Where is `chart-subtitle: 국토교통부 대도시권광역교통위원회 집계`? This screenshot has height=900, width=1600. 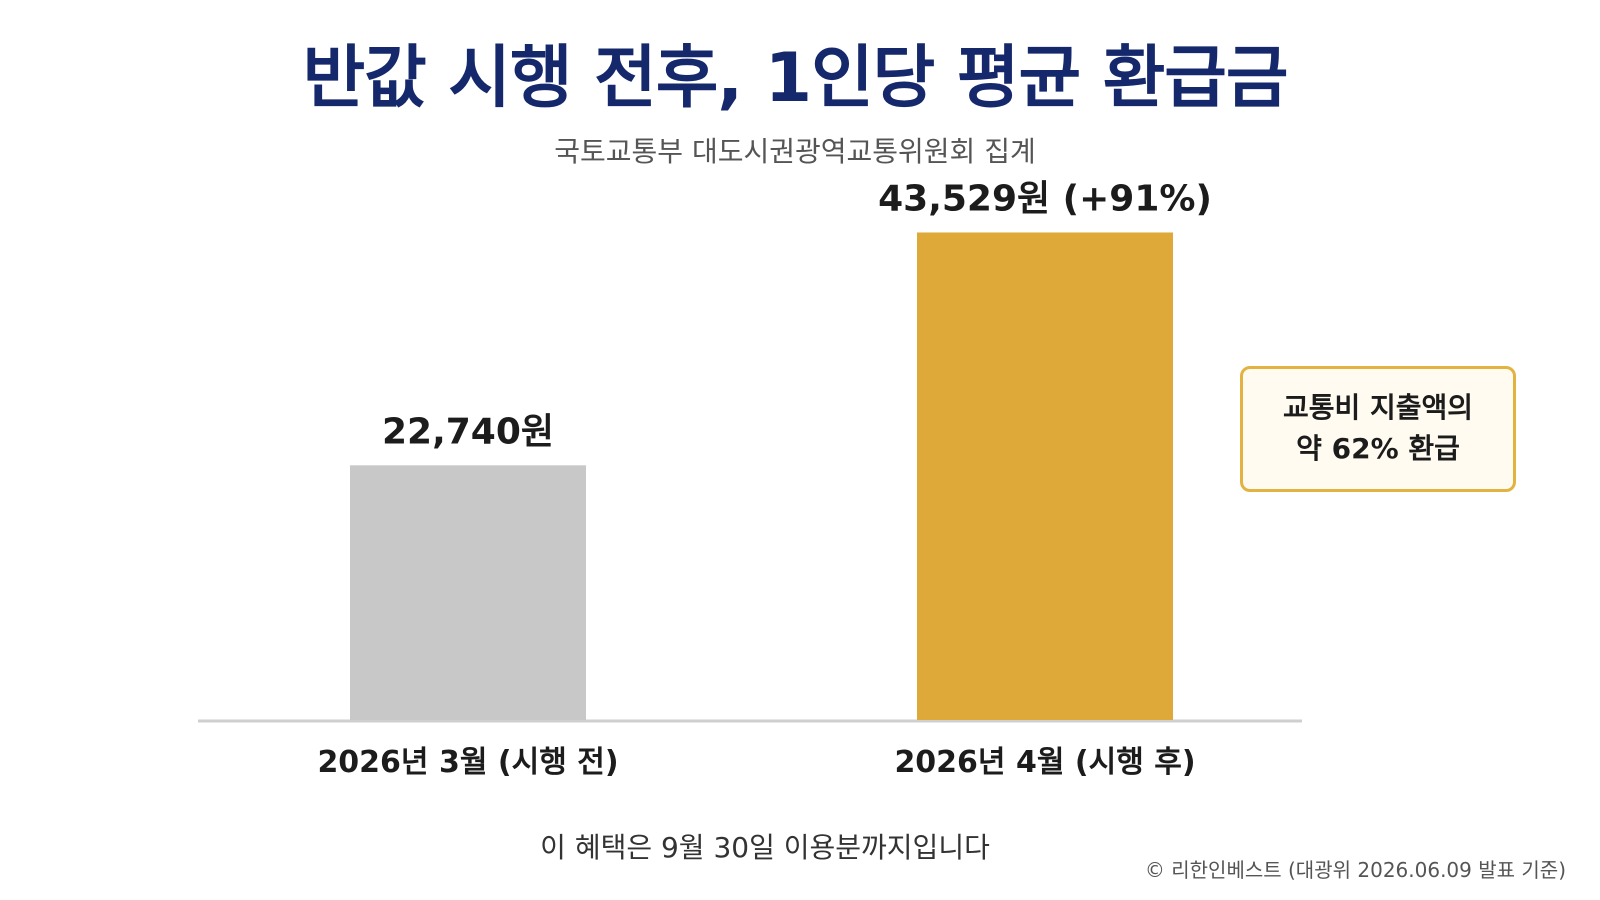 chart-subtitle: 국토교통부 대도시권광역교통위원회 집계 is located at coordinates (795, 151).